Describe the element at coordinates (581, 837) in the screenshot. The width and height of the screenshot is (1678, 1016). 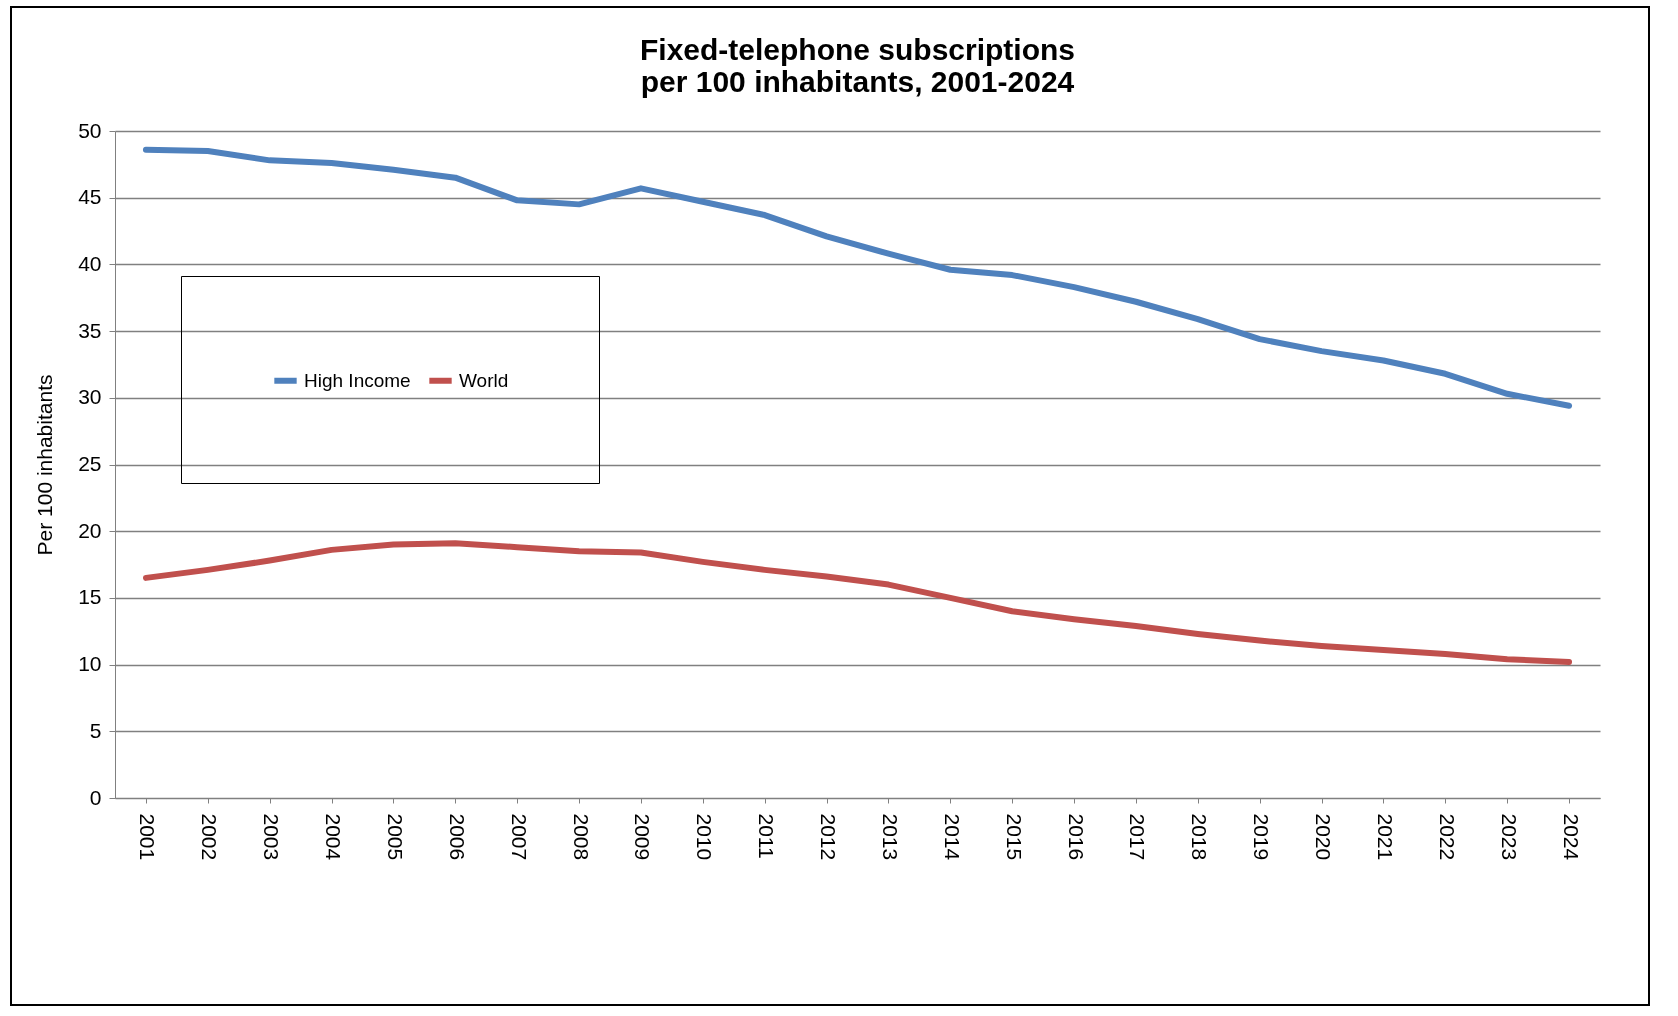
I see `x-tick-label: 2008` at that location.